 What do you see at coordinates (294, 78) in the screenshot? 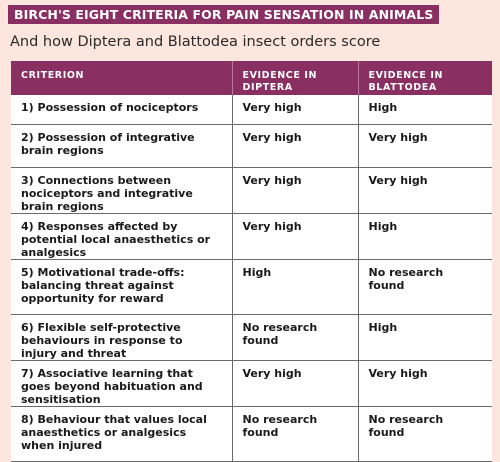
I see `column-header-diptera: EVIDENCE IN DIPTERA` at bounding box center [294, 78].